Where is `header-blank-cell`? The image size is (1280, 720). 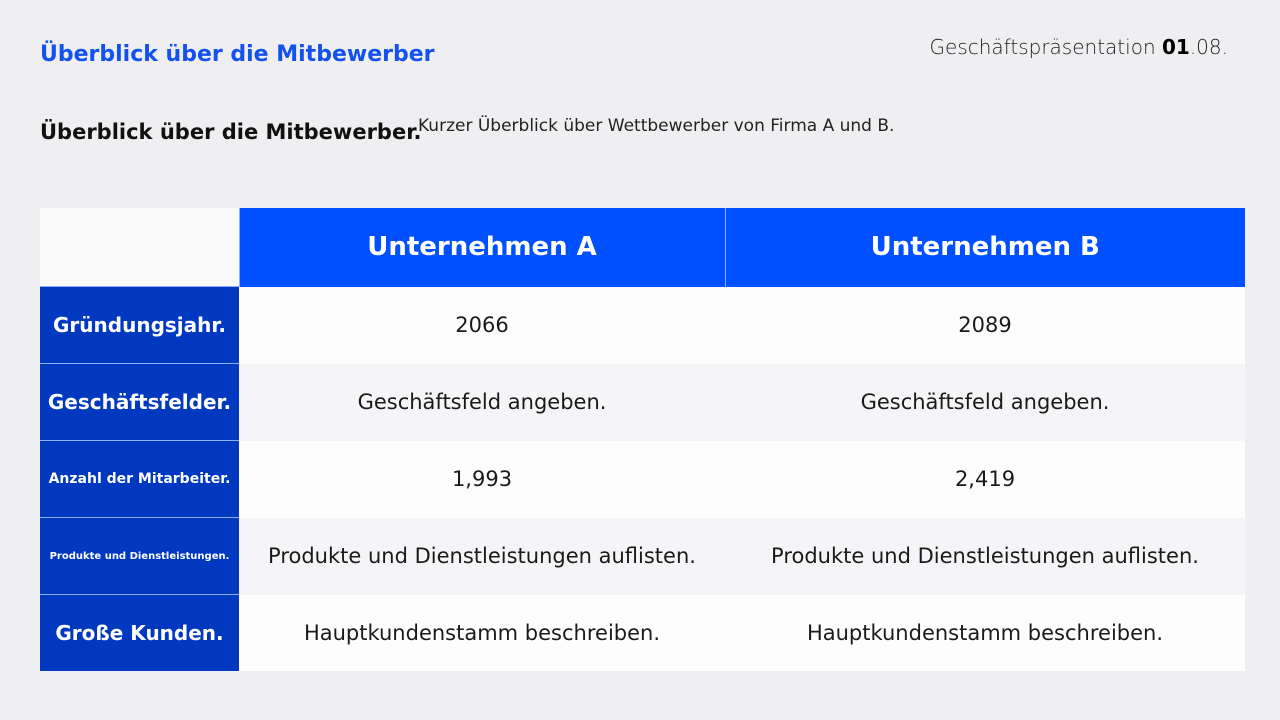
header-blank-cell is located at coordinates (139, 247).